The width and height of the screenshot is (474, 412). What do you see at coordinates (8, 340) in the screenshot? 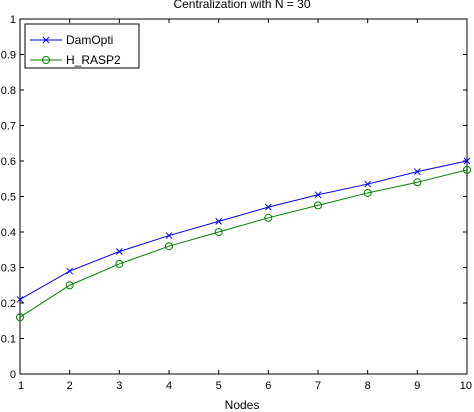
I see `y-tick-label: 0.1` at bounding box center [8, 340].